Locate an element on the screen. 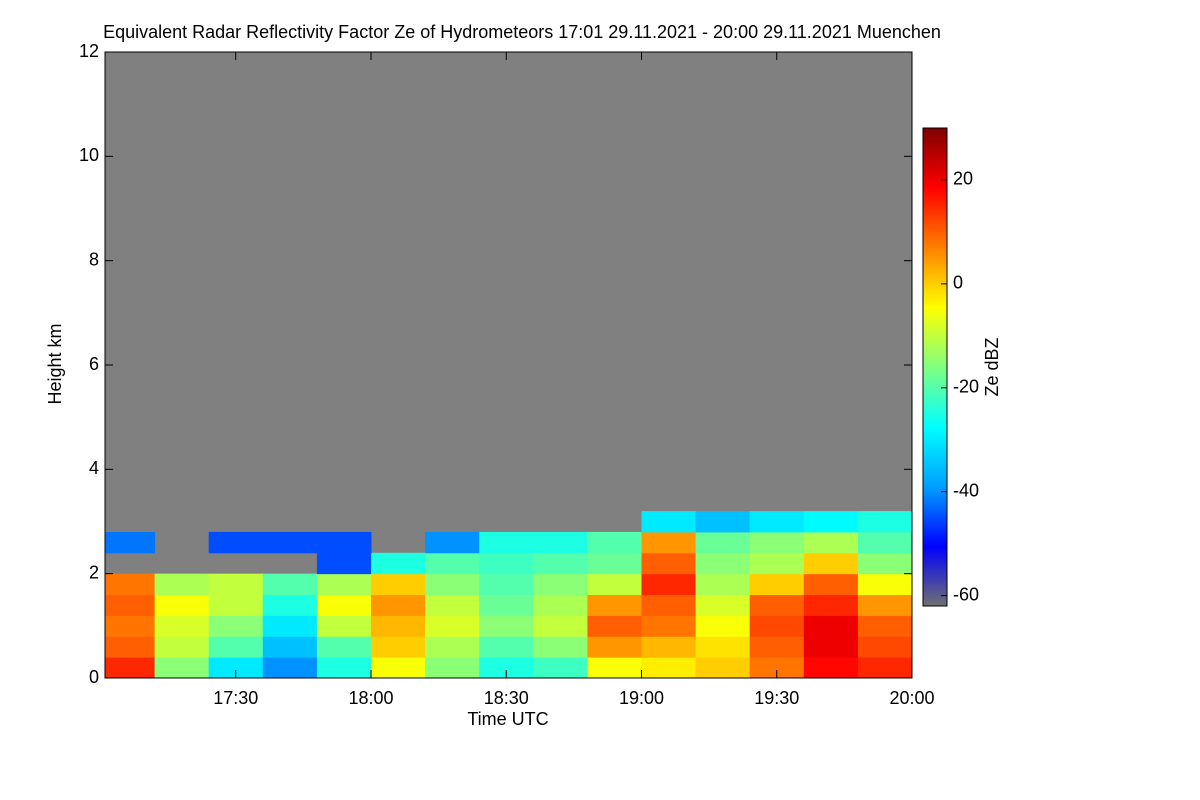 This screenshot has width=1200, height=800. x-tick-label: 19:30 is located at coordinates (776, 698).